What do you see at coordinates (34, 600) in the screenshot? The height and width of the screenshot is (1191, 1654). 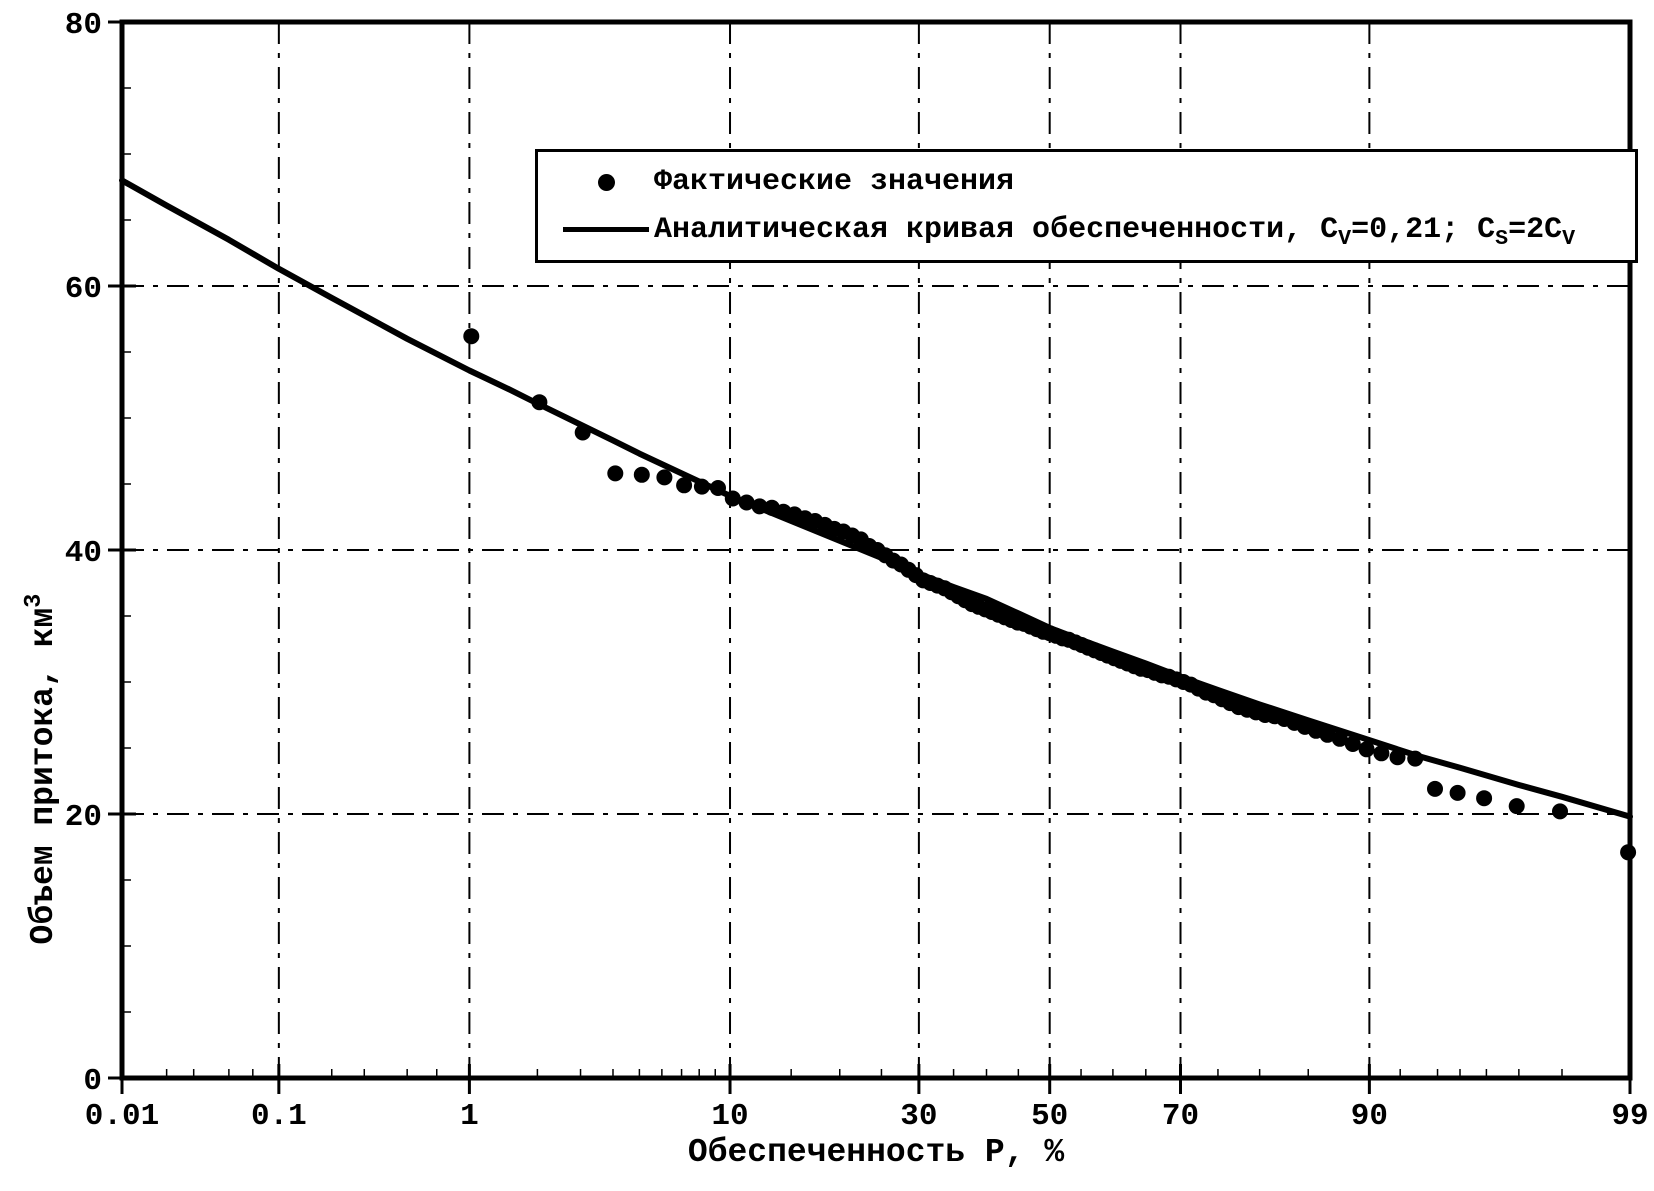 I see `superscript: 3` at bounding box center [34, 600].